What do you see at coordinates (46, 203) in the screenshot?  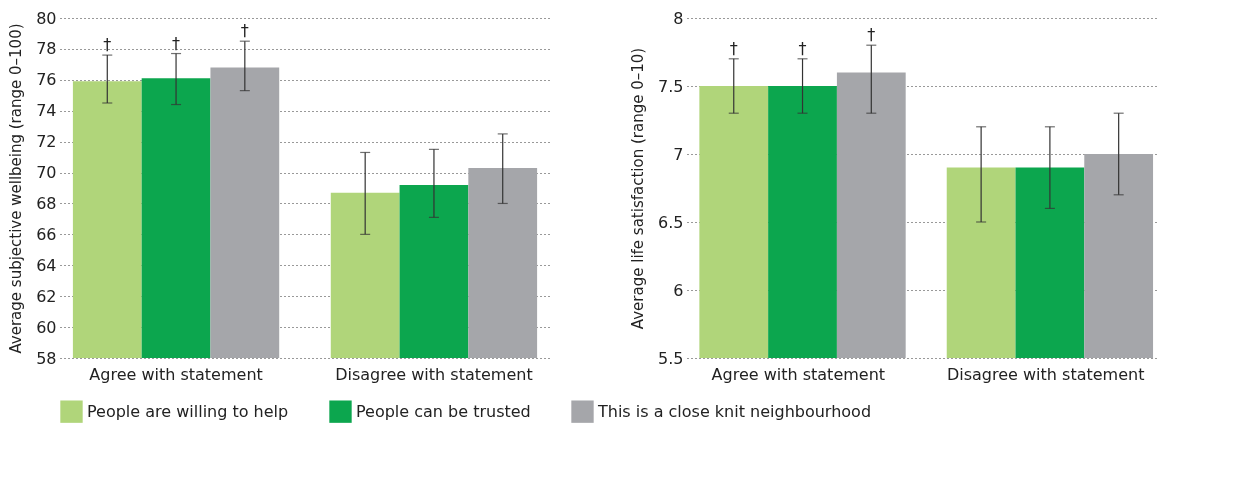 I see `y-tick-label: 68` at bounding box center [46, 203].